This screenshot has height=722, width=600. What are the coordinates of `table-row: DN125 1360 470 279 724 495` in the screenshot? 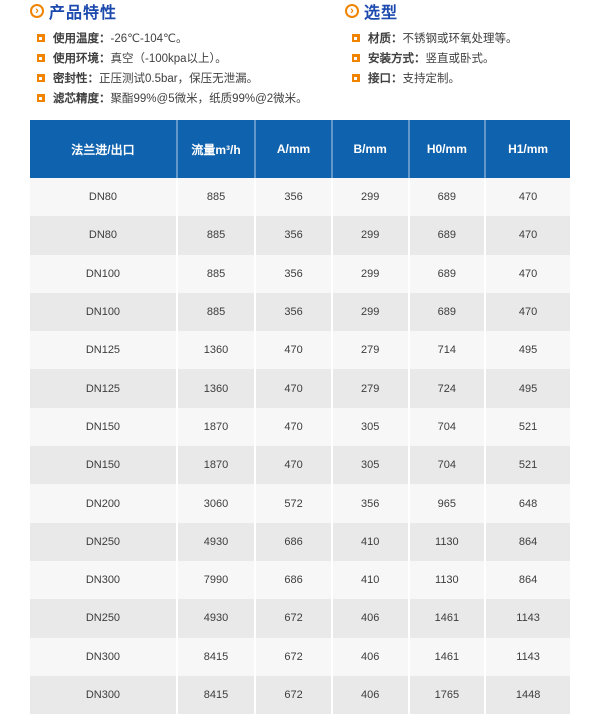 It's located at (300, 388).